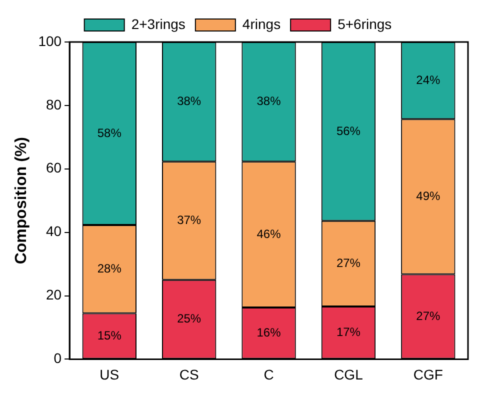  Describe the element at coordinates (109, 335) in the screenshot. I see `data-label: 15%` at that location.